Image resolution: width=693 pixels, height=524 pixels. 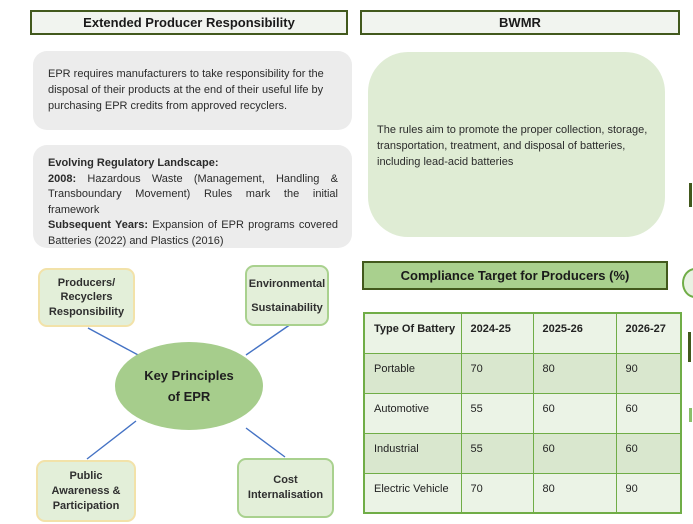 I want to click on compliance-target-title: Compliance Target for Producers (%), so click(x=515, y=275).